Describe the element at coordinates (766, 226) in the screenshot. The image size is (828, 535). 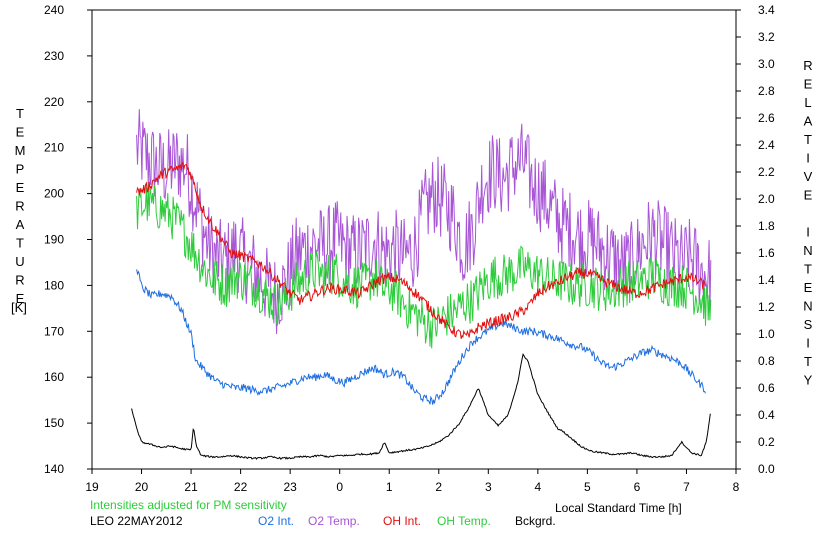
I see `y-right-tick-label: 1.8` at that location.